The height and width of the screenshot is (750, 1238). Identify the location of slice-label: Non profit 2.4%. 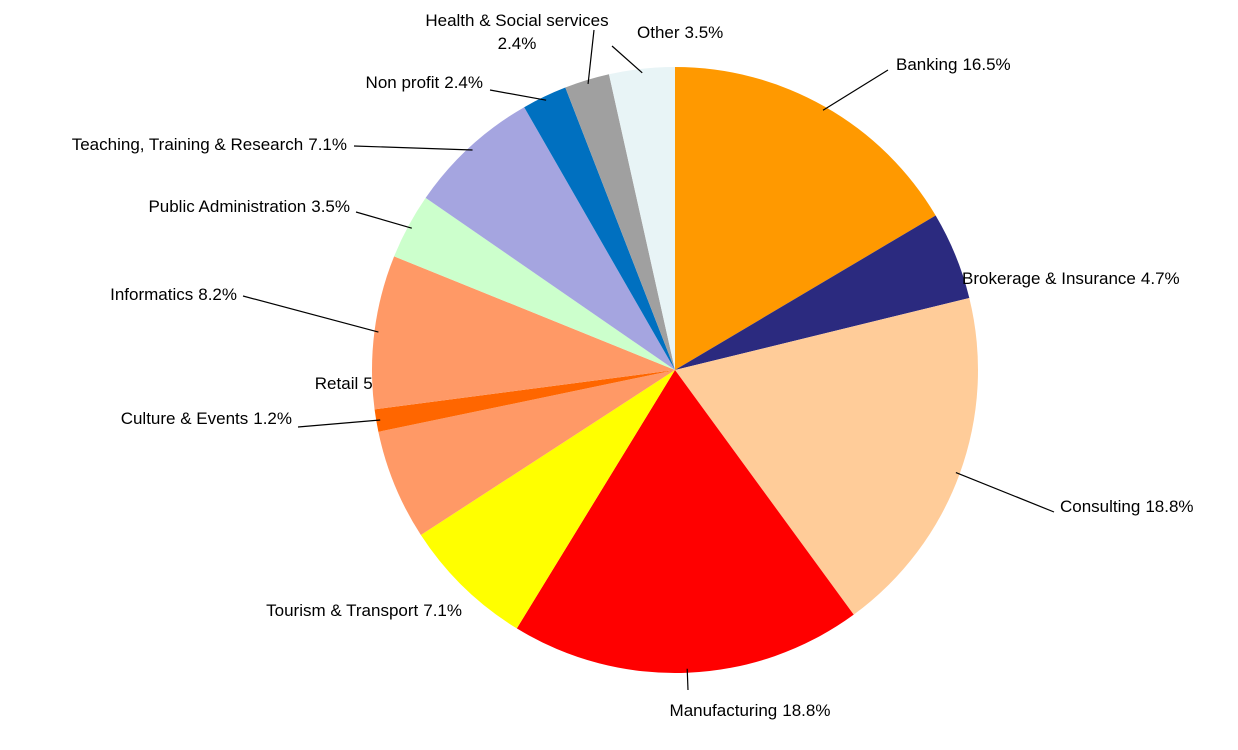
(424, 82).